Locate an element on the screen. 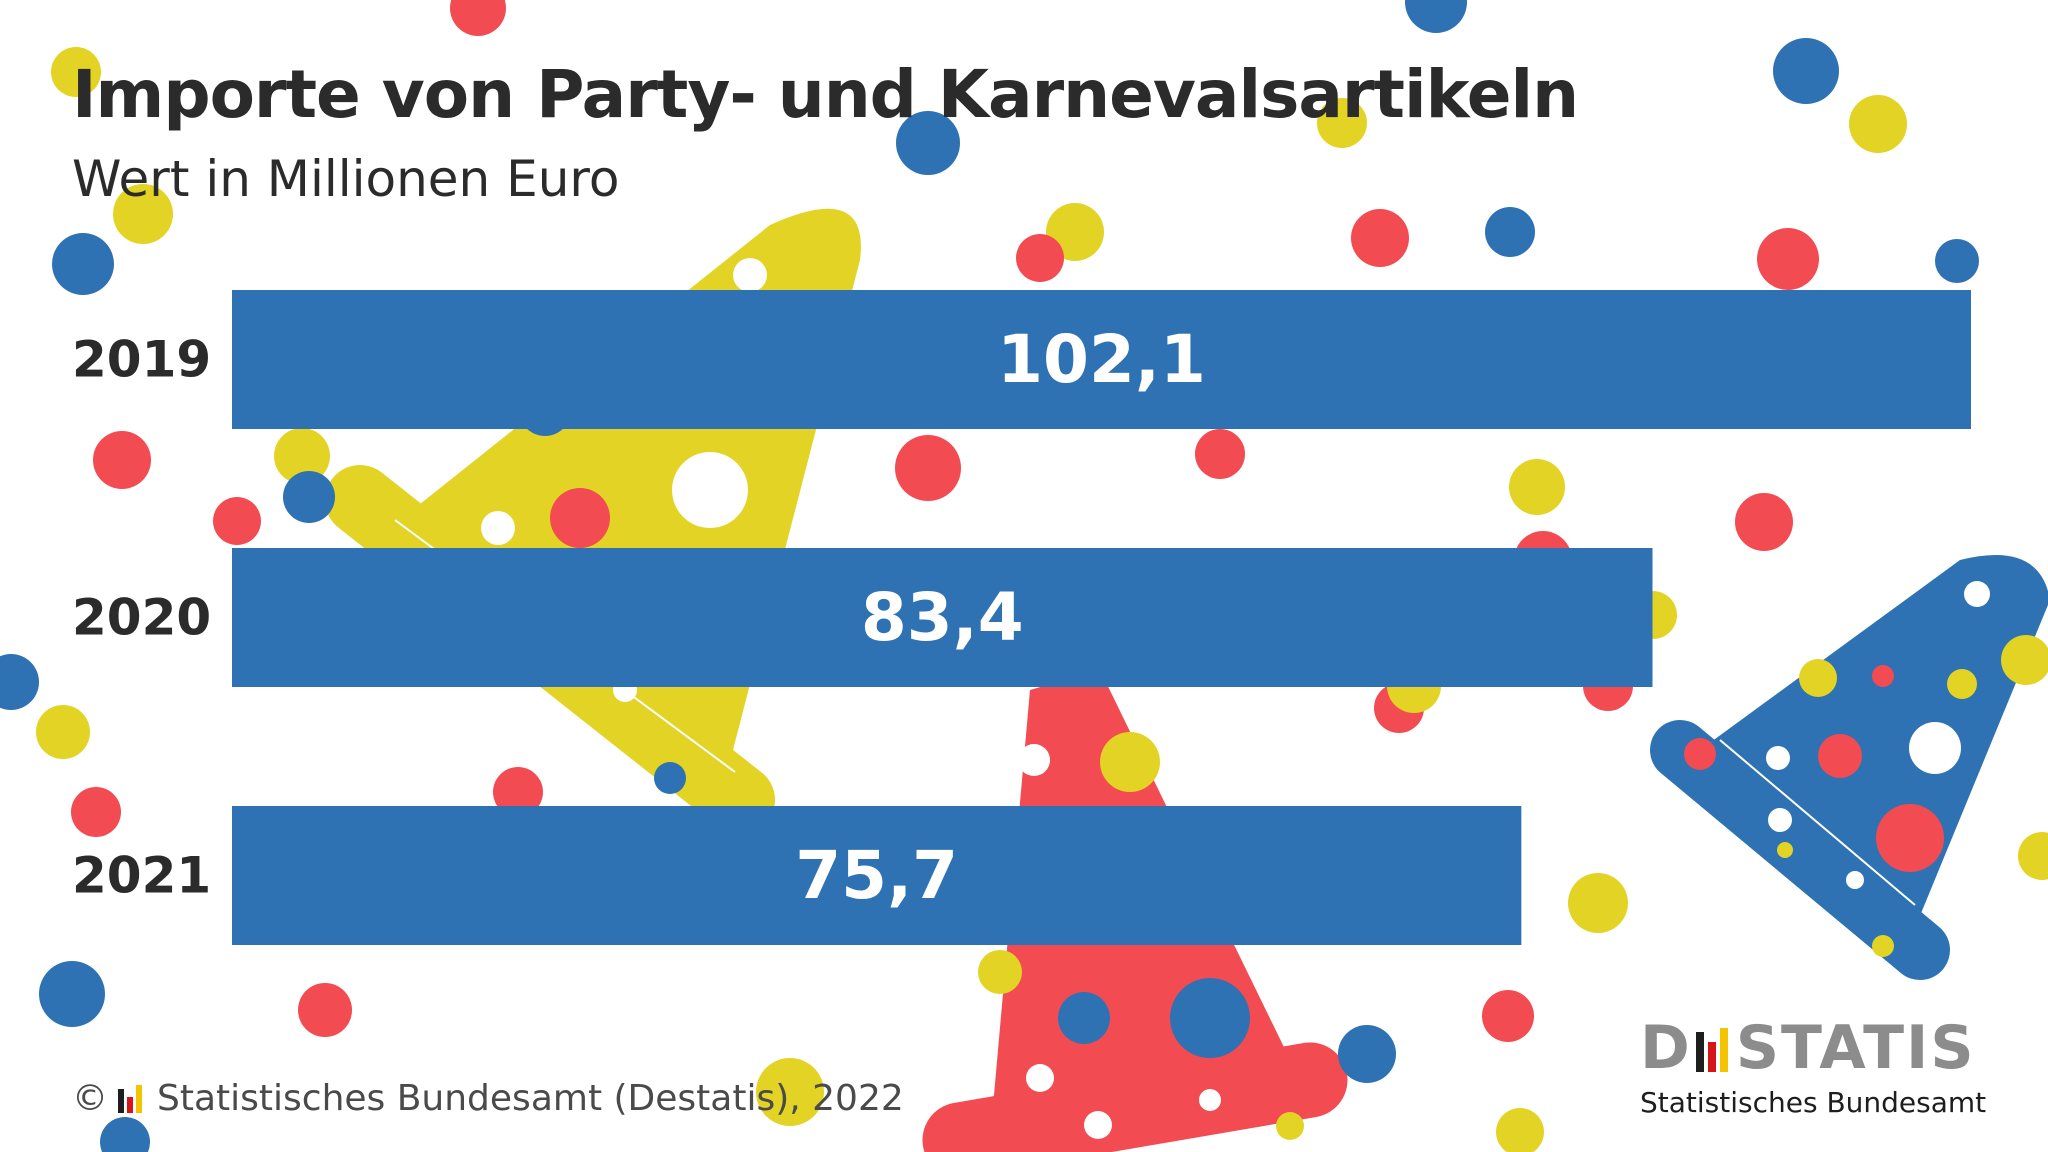 The image size is (2048, 1152). logo-brand-end: STATIS is located at coordinates (1855, 1048).